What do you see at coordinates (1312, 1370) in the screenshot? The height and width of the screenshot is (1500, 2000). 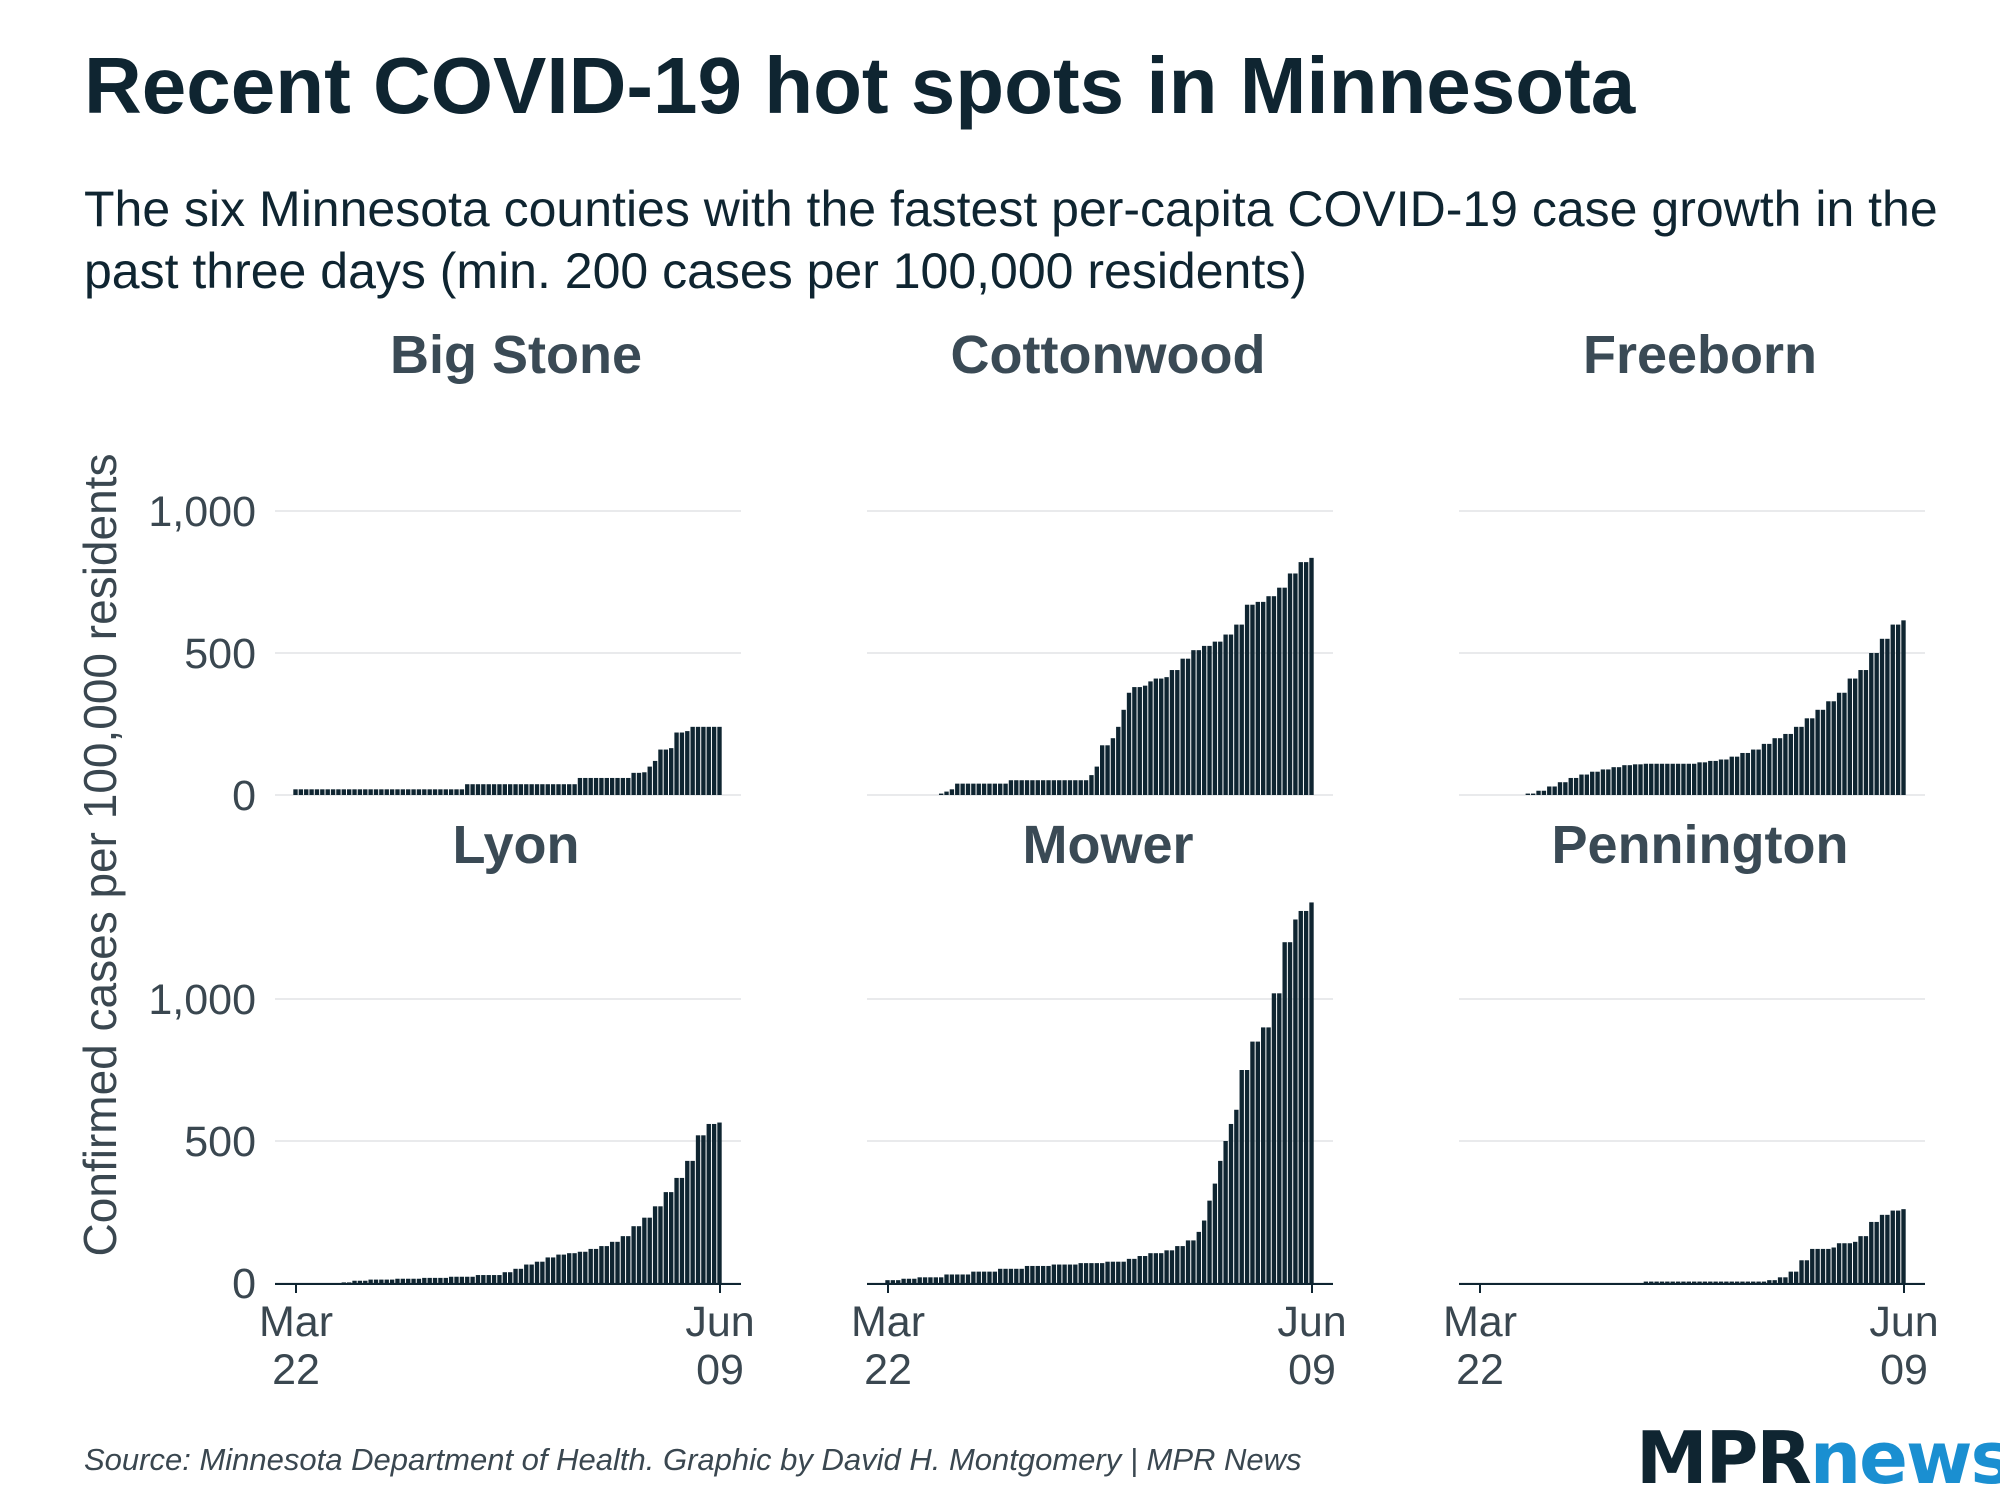 I see `x-tick-label: 09` at bounding box center [1312, 1370].